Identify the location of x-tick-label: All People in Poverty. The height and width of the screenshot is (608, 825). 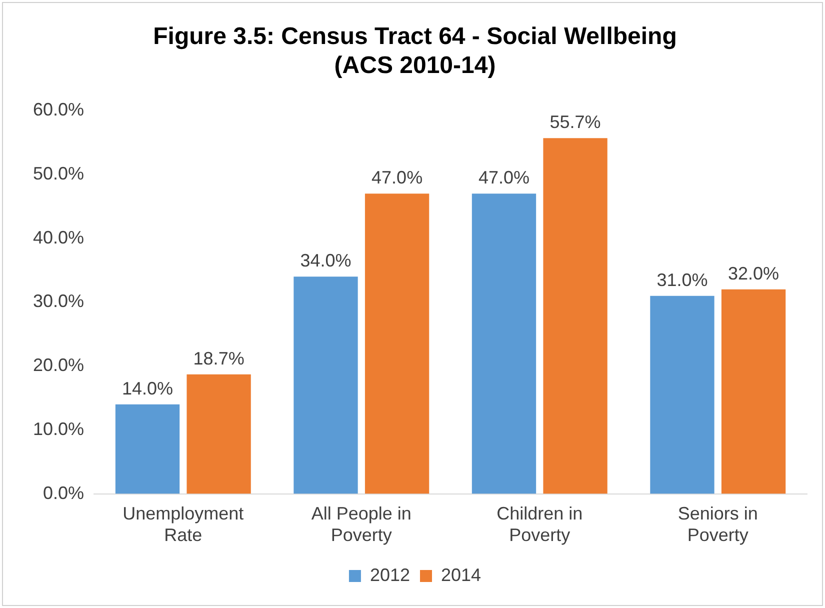
(361, 525).